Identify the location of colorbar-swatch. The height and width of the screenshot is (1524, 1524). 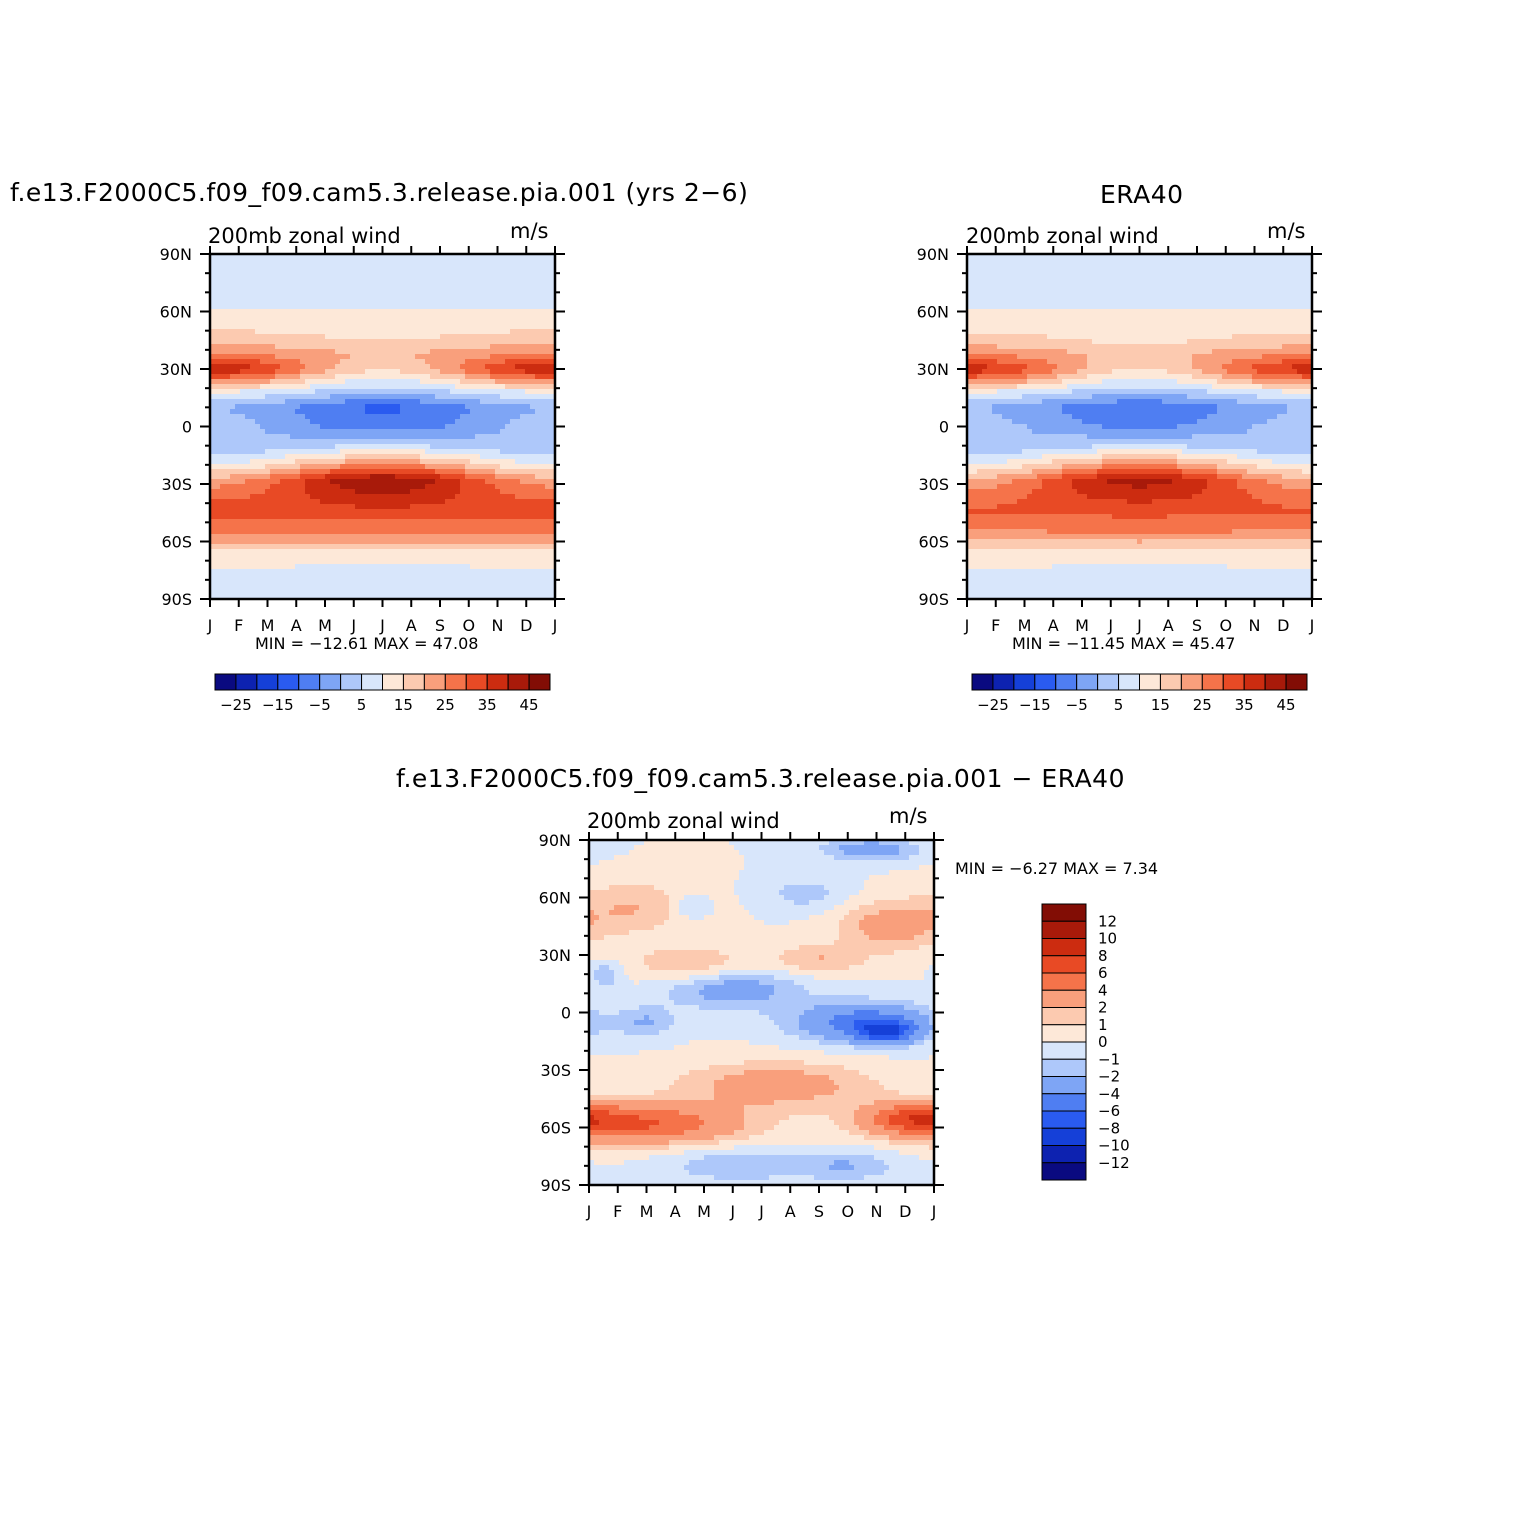
(267, 682).